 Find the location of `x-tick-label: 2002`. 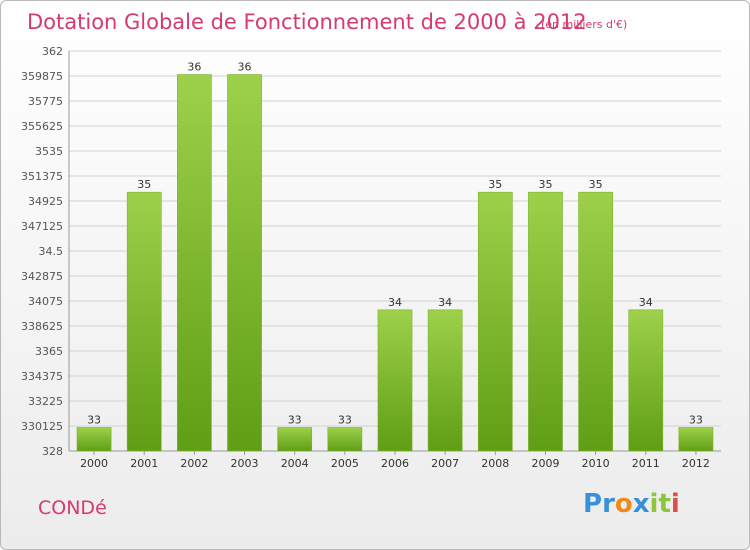

x-tick-label: 2002 is located at coordinates (194, 463).